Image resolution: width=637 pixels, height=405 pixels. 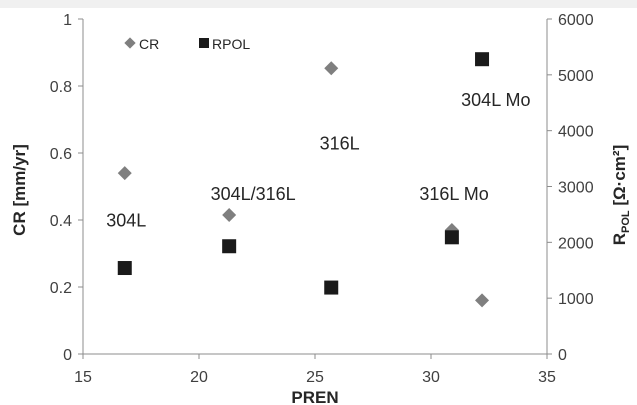 I want to click on y-right-ticks: 0 1000 2000 3000 4000 5000 6000, so click(x=570, y=188).